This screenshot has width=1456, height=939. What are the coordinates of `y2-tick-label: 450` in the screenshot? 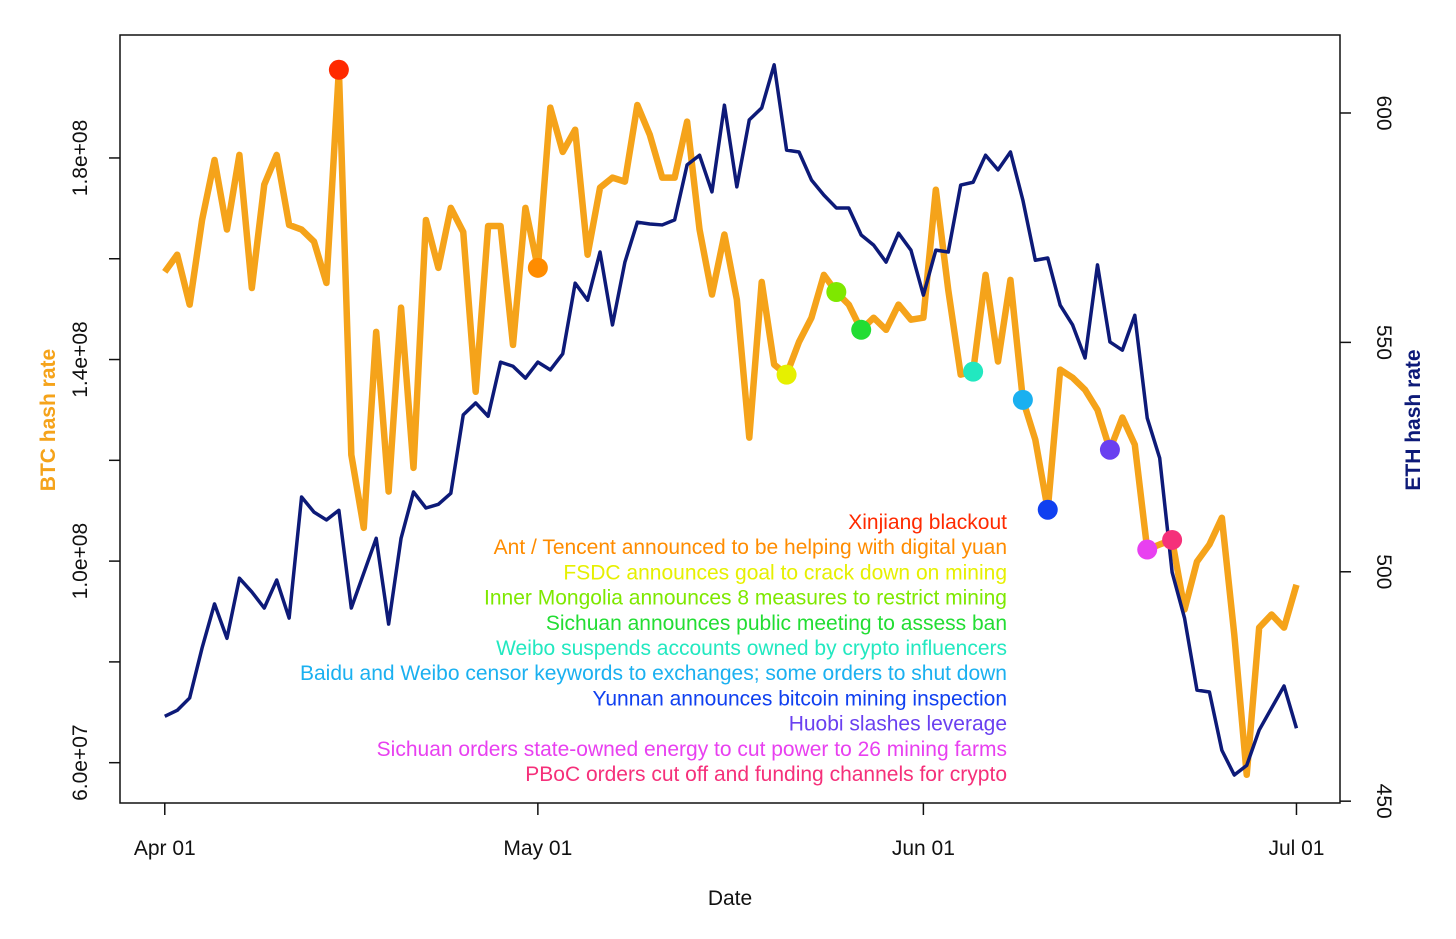 It's located at (1383, 801).